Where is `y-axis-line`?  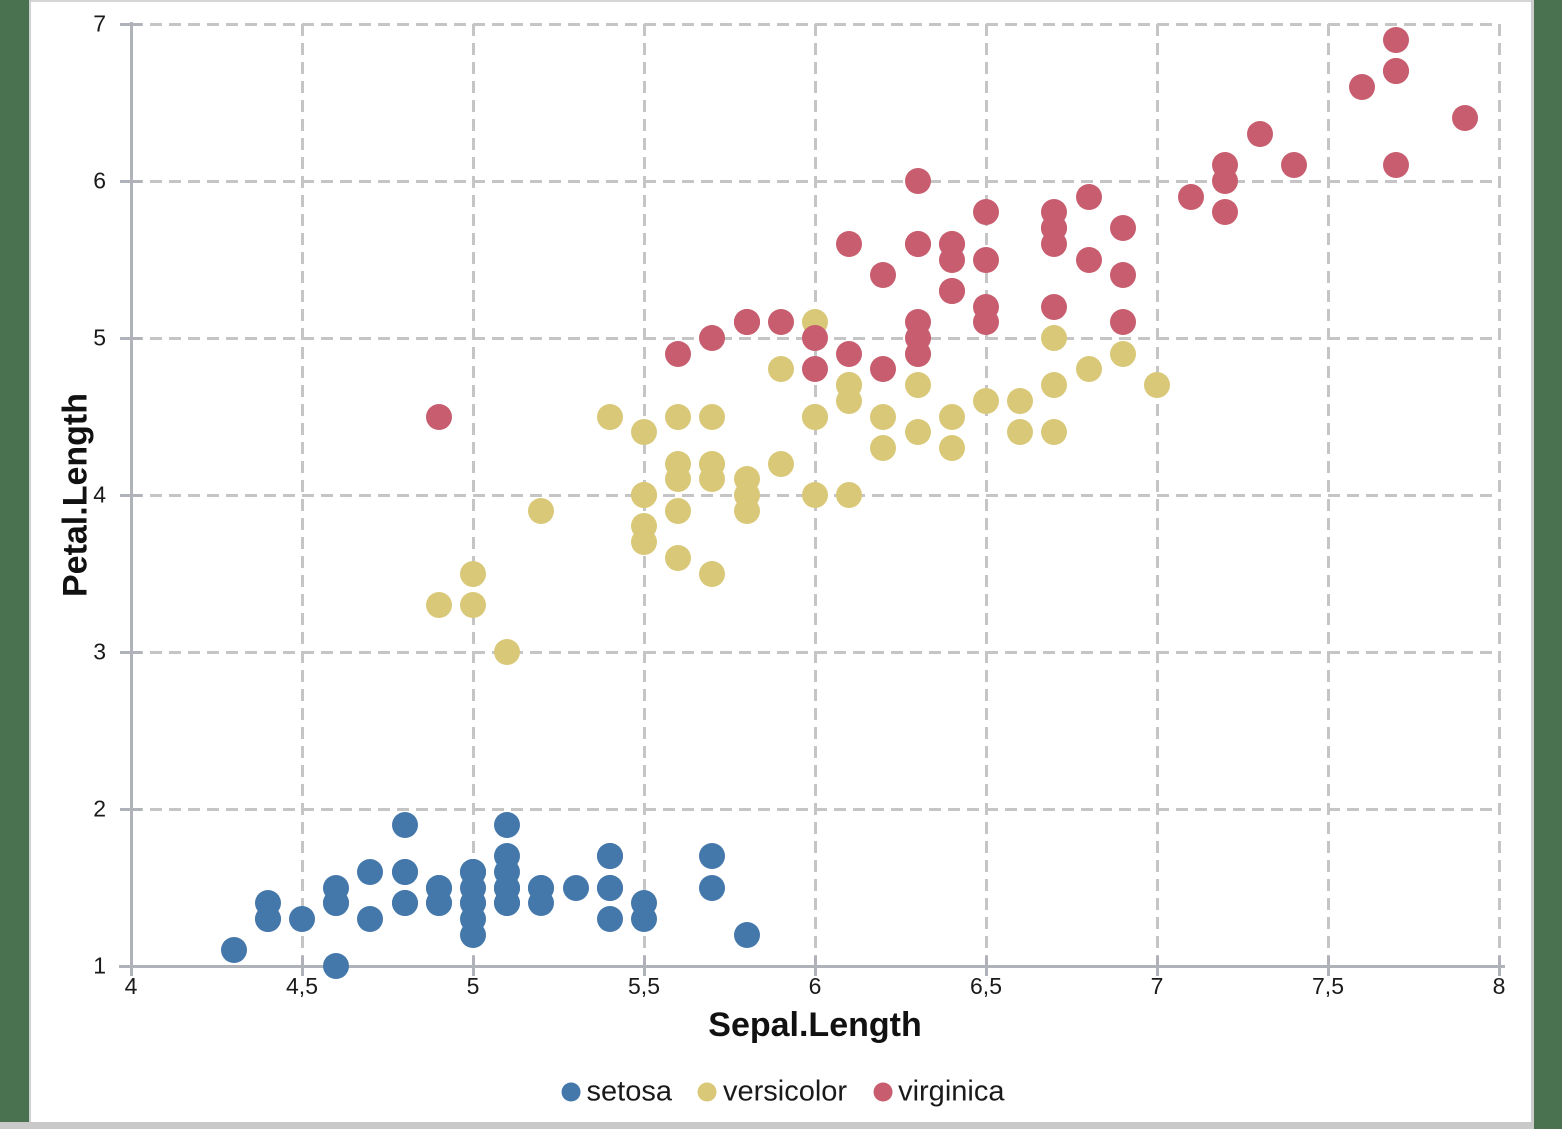
y-axis-line is located at coordinates (131, 497).